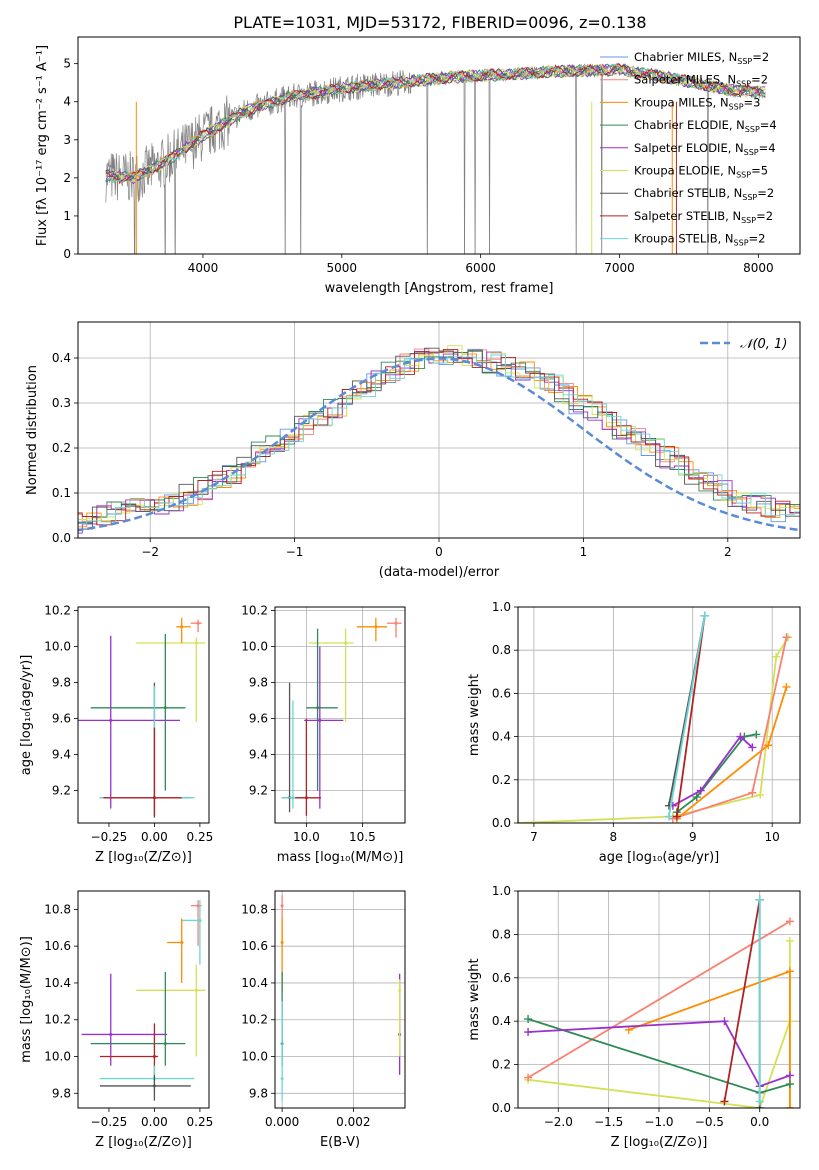  Describe the element at coordinates (501, 693) in the screenshot. I see `cumulative_age-ytick-label: 0.6` at that location.